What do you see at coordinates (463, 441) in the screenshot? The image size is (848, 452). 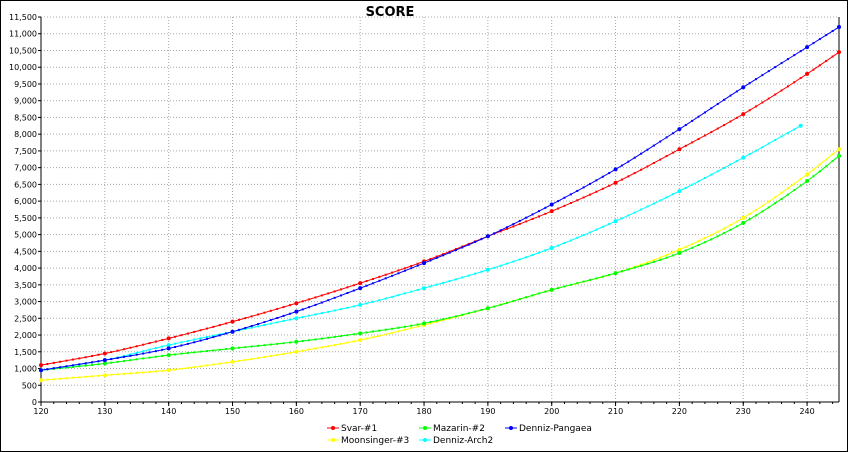 I see `legend-label-denniz-arch2: Denniz-Arch2` at bounding box center [463, 441].